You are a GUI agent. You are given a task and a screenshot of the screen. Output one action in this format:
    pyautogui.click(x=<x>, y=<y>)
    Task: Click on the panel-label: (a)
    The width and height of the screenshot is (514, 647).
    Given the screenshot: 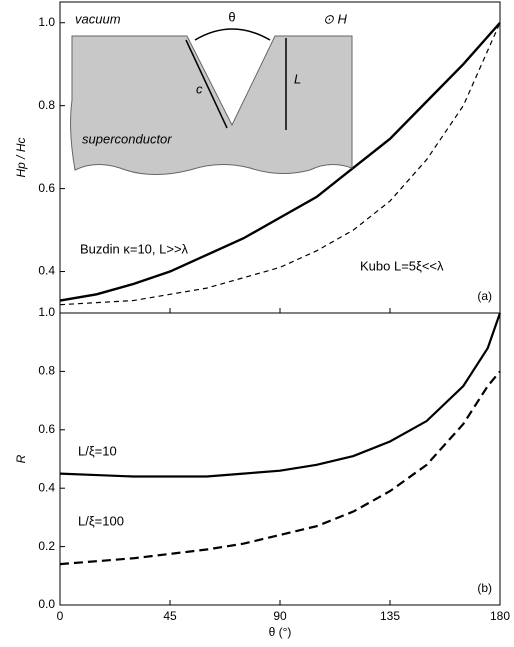 What is the action you would take?
    pyautogui.click(x=484, y=296)
    